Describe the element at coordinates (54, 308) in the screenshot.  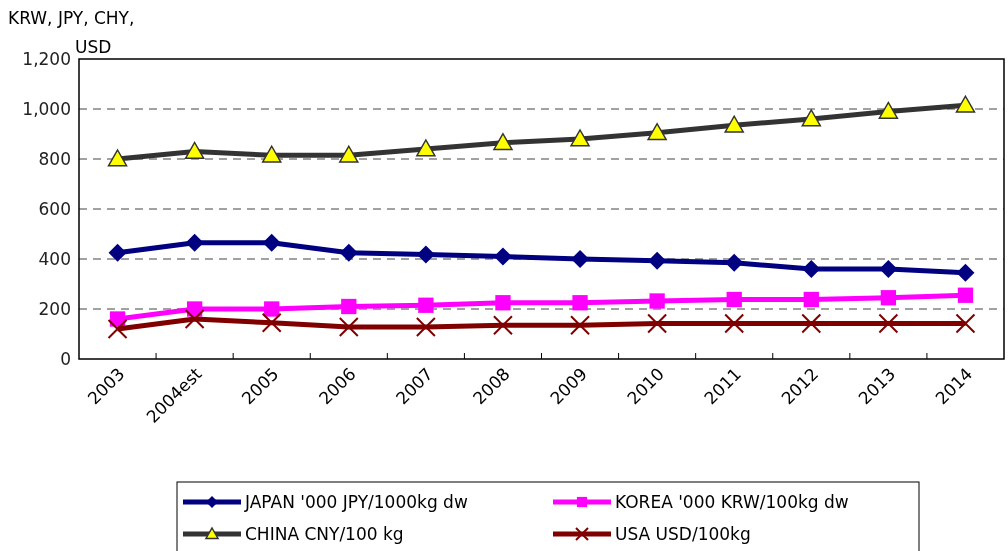
I see `y-tick-label: 200` at that location.